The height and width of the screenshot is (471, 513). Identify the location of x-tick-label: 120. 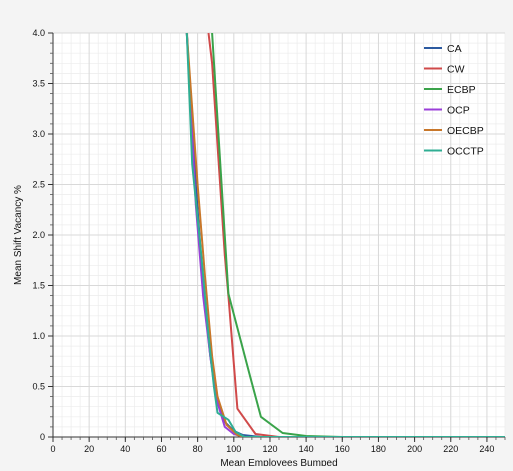
(269, 449).